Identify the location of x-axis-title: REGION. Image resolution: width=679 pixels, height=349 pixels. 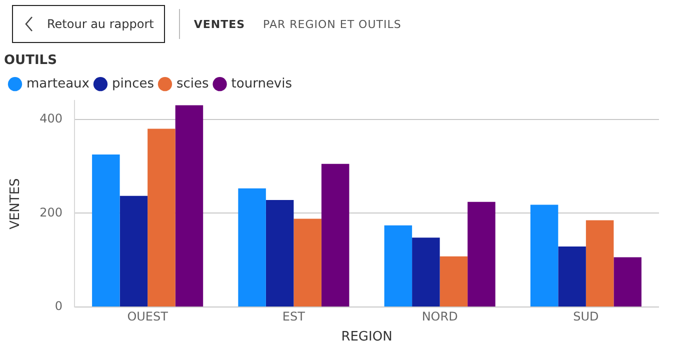
(366, 337).